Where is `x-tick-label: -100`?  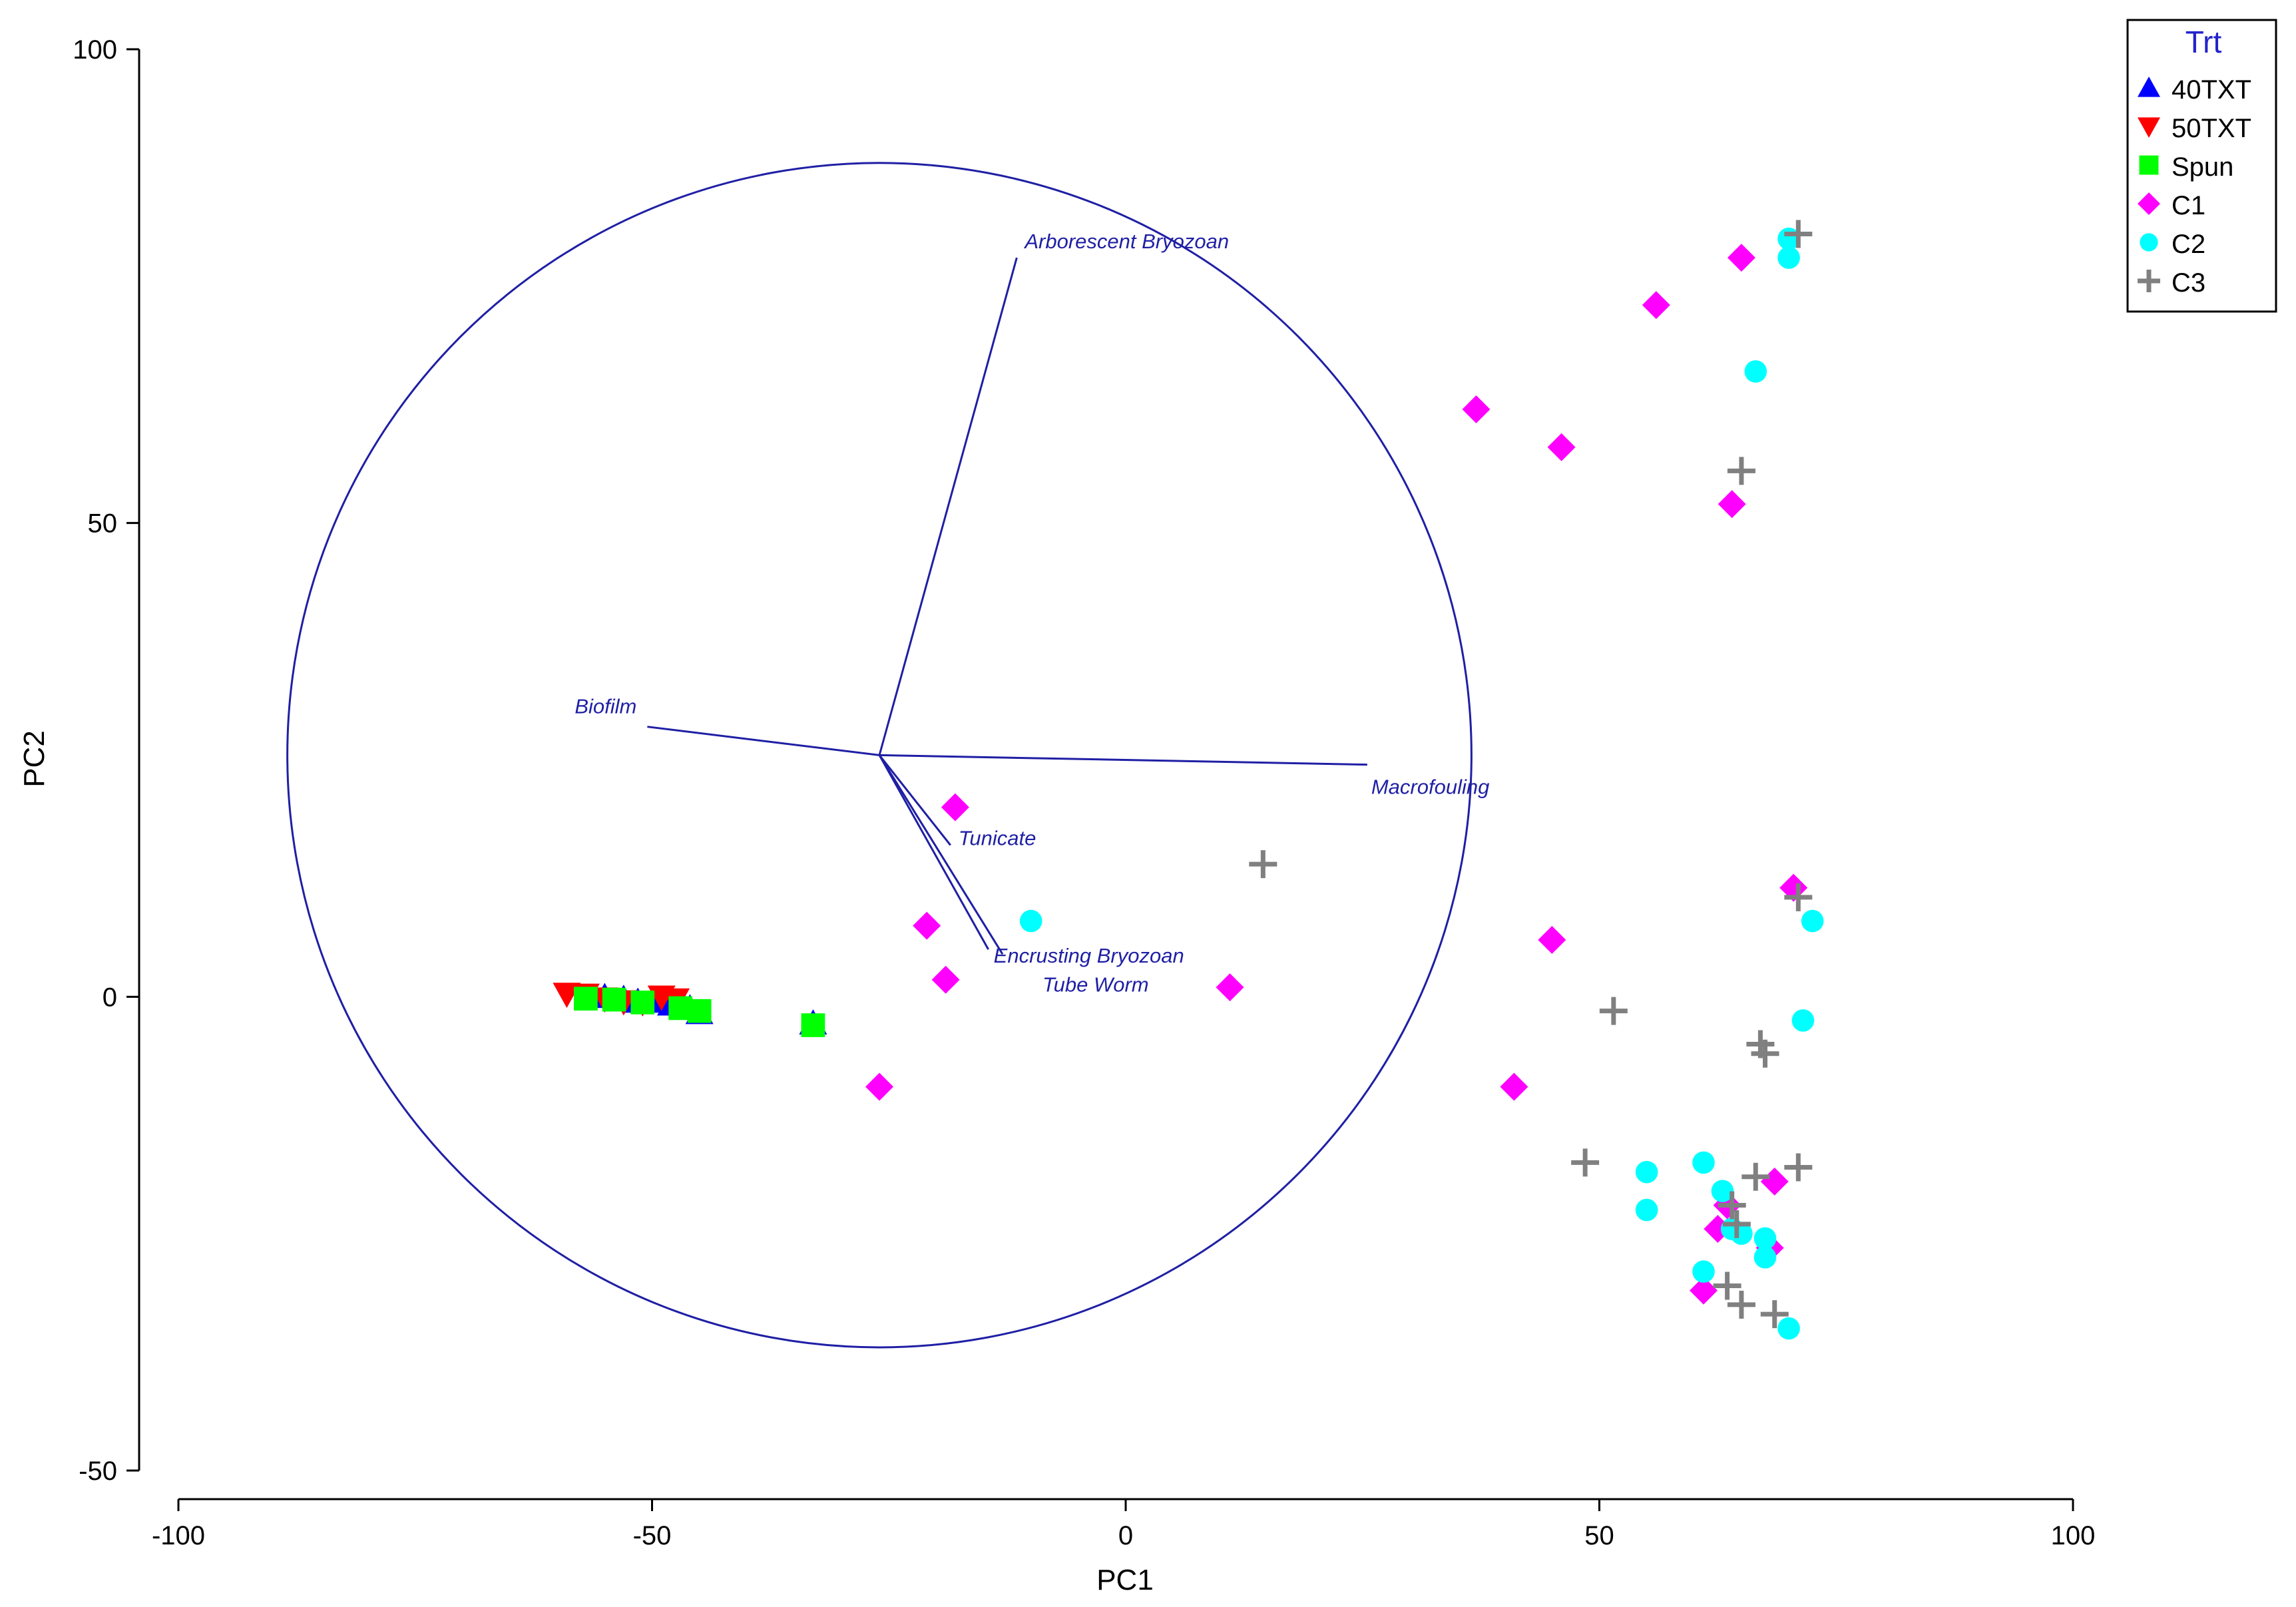
x-tick-label: -100 is located at coordinates (178, 1536).